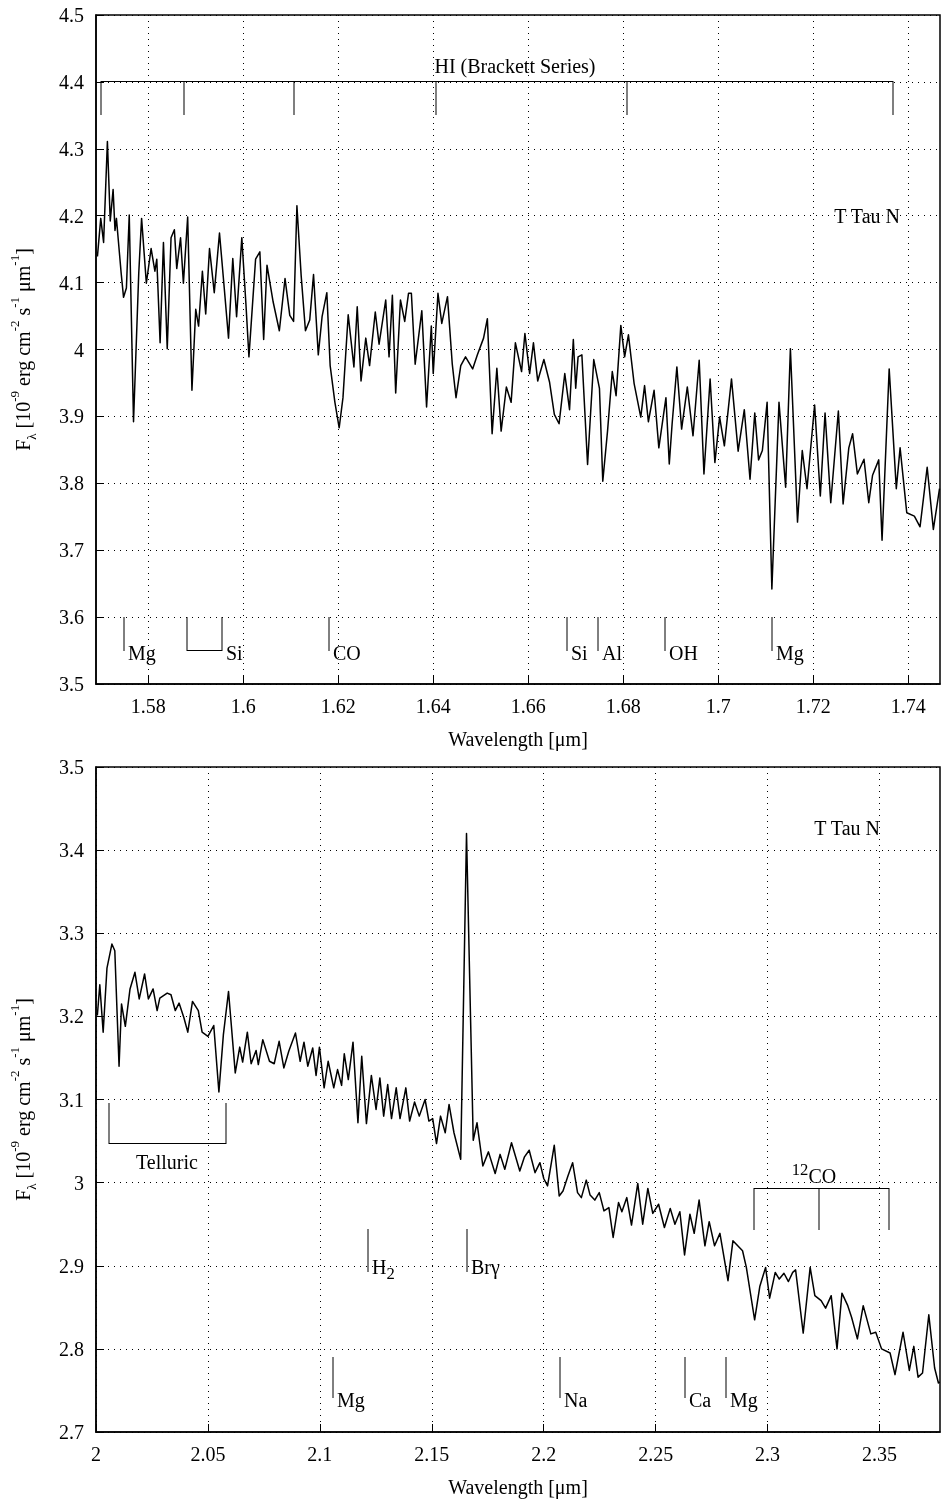 This screenshot has height=1508, width=941. Describe the element at coordinates (908, 706) in the screenshot. I see `x-tick-label: 1.74` at that location.